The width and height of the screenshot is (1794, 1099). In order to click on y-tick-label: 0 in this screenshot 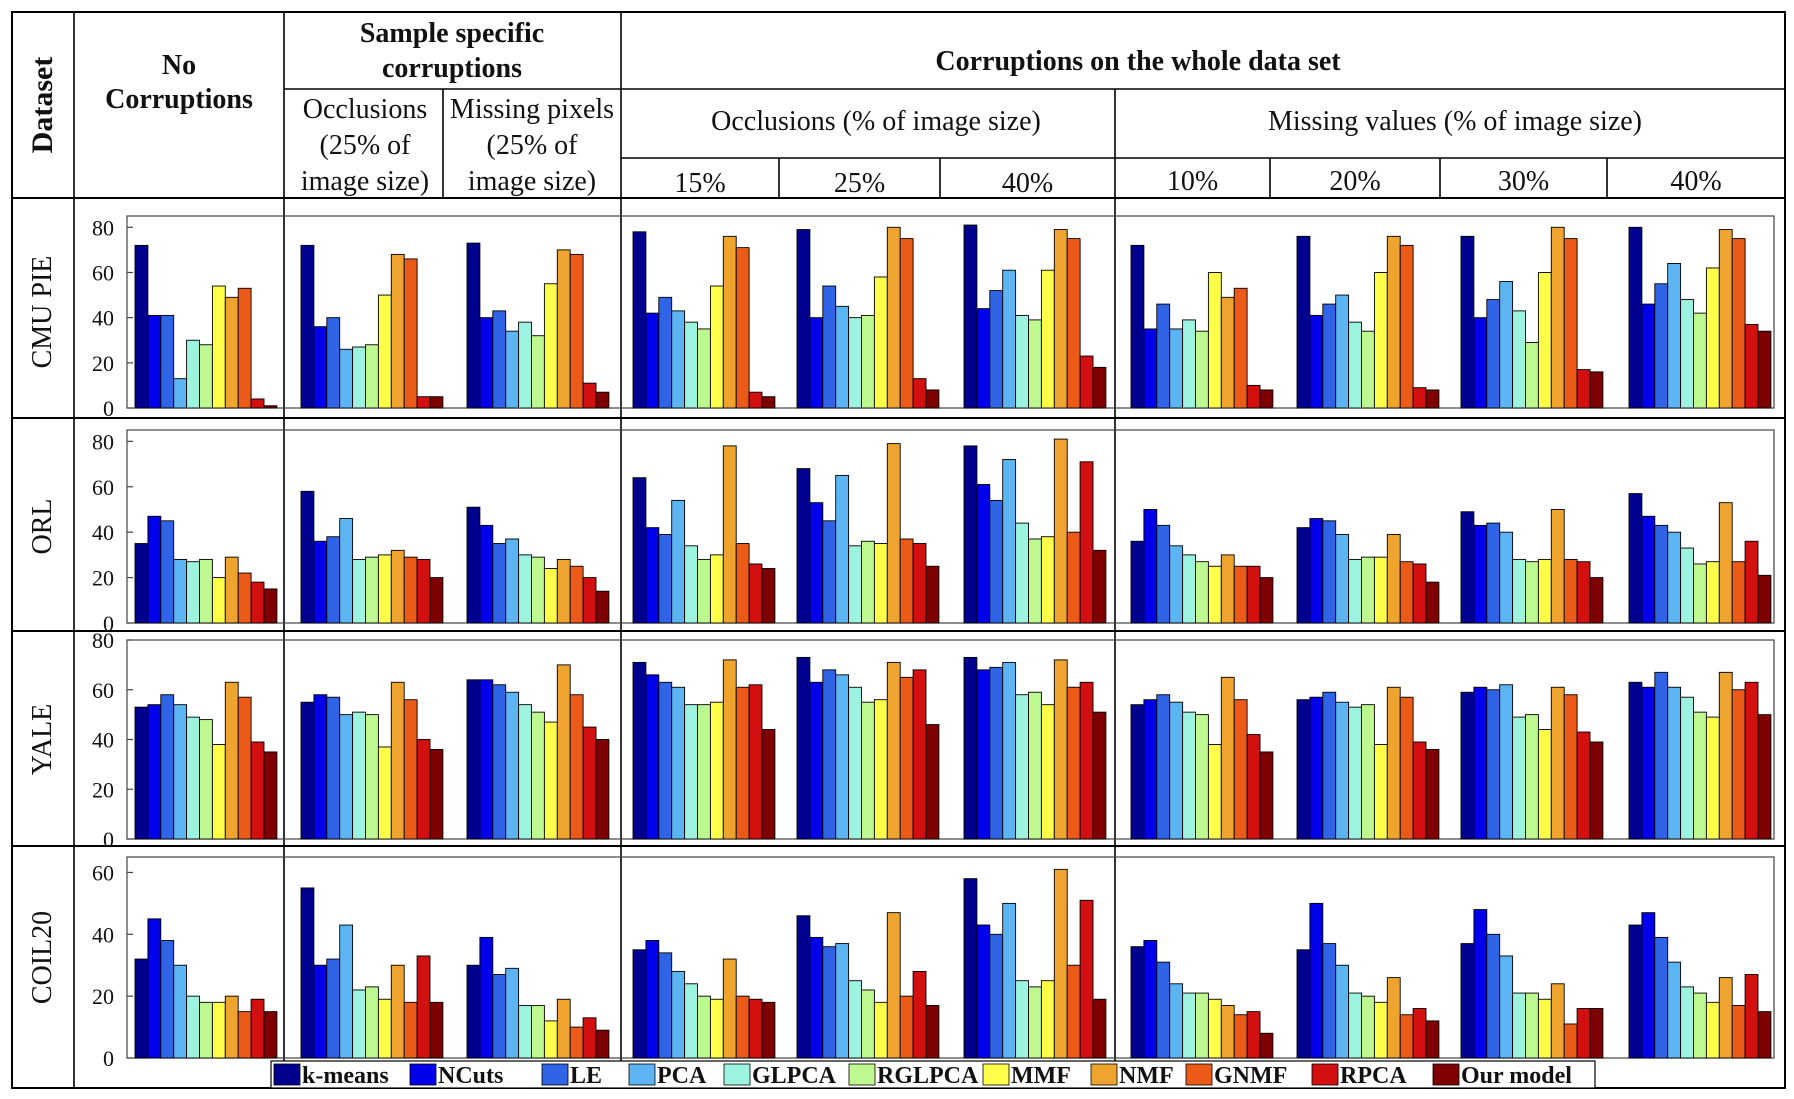, I will do `click(108, 839)`.